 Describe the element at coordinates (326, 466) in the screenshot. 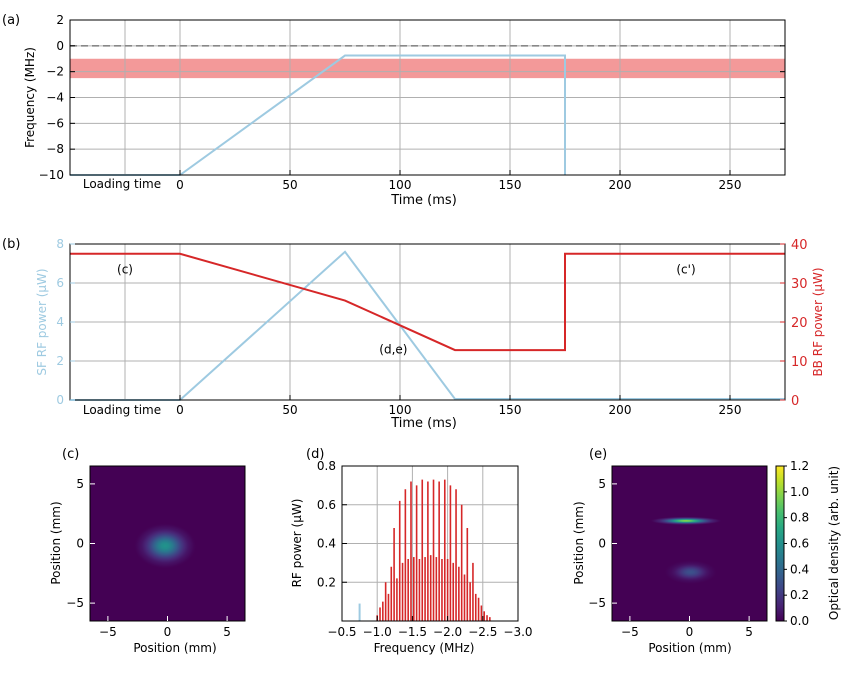

I see `panel-d-ytick-label: 0.8` at that location.